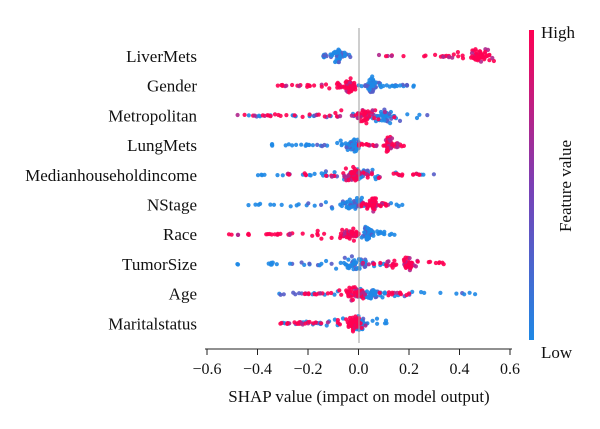 This screenshot has width=600, height=429. Describe the element at coordinates (257, 369) in the screenshot. I see `x-tick-label: −0.4` at that location.